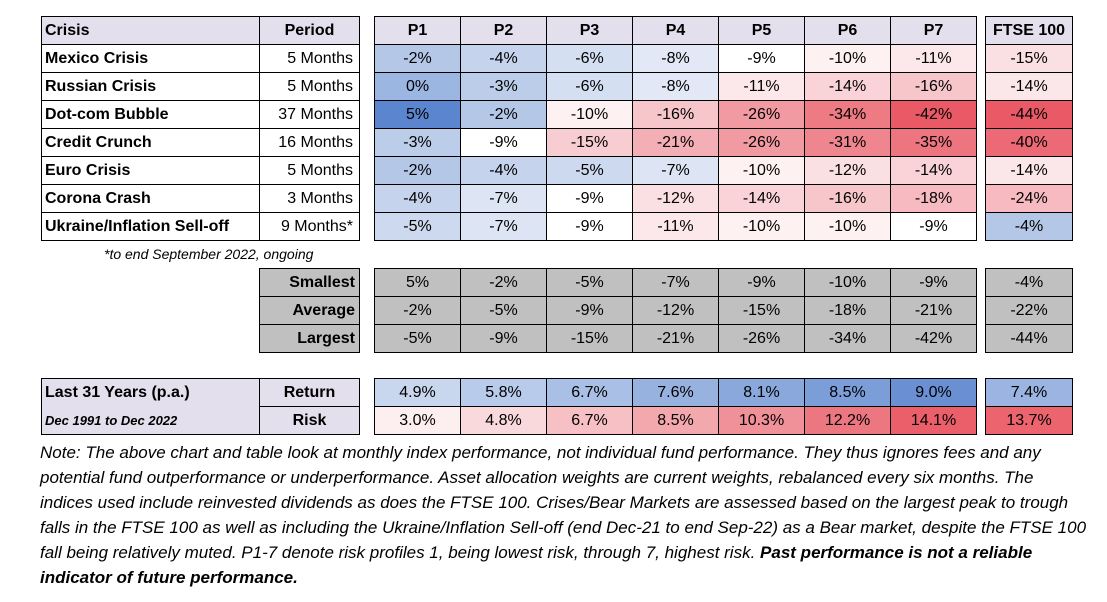 This screenshot has height=602, width=1107. I want to click on crisis-row: Russian Crisis 5 Months, so click(200, 86).